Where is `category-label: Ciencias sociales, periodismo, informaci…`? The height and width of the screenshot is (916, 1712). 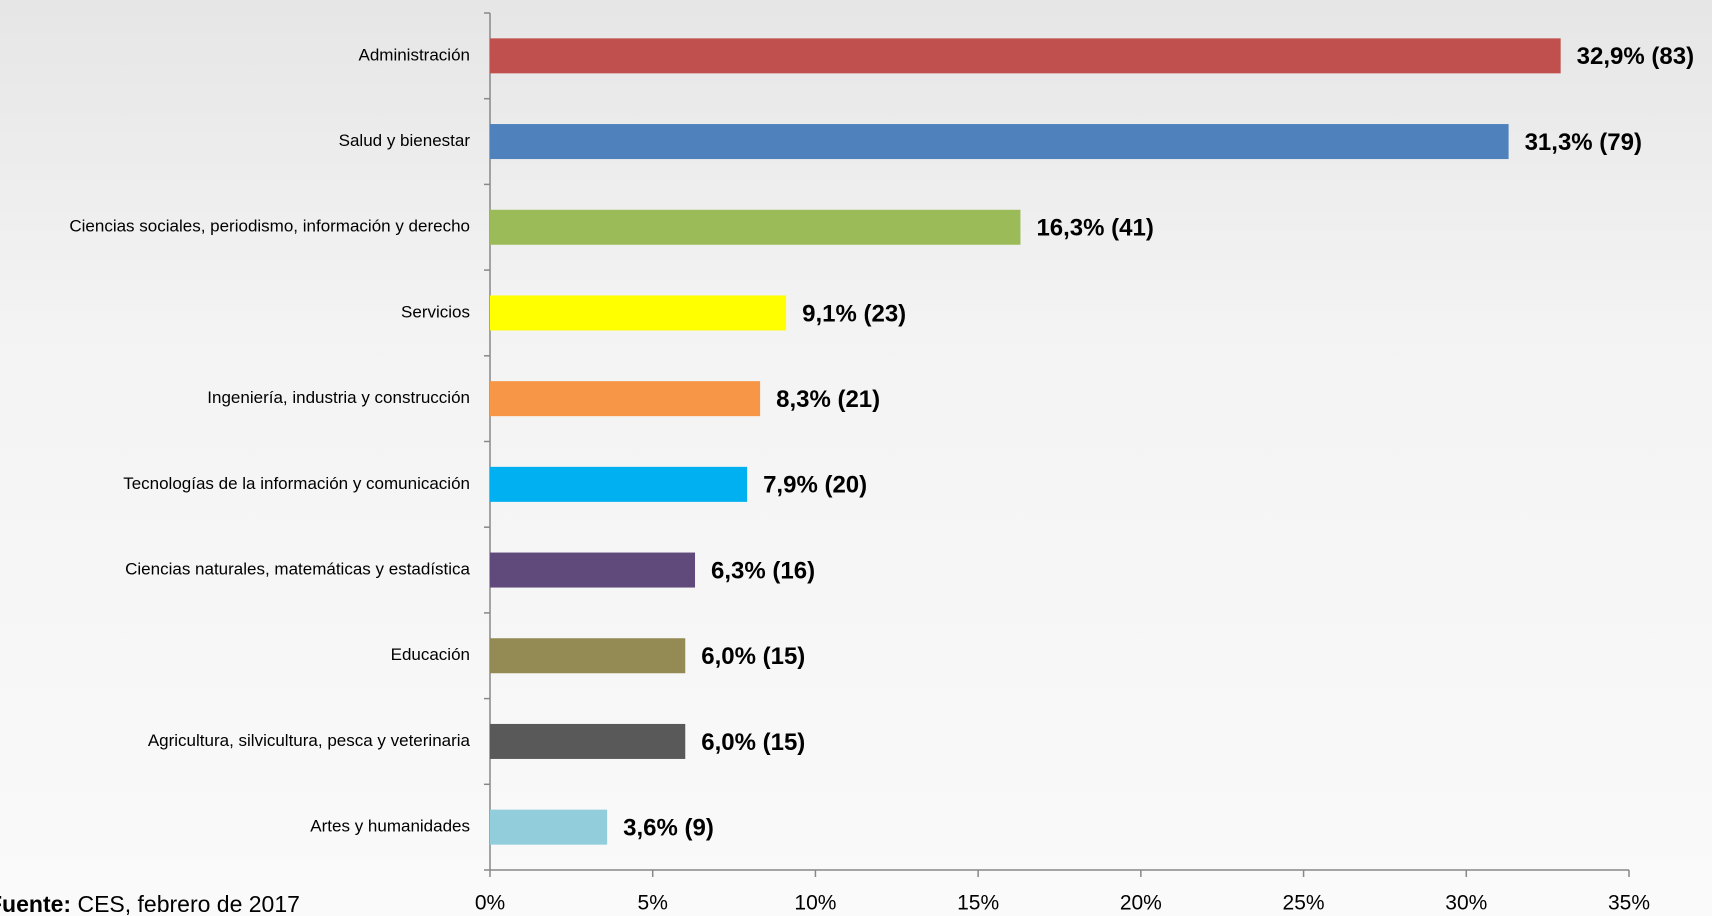 category-label: Ciencias sociales, periodismo, informaci… is located at coordinates (269, 226).